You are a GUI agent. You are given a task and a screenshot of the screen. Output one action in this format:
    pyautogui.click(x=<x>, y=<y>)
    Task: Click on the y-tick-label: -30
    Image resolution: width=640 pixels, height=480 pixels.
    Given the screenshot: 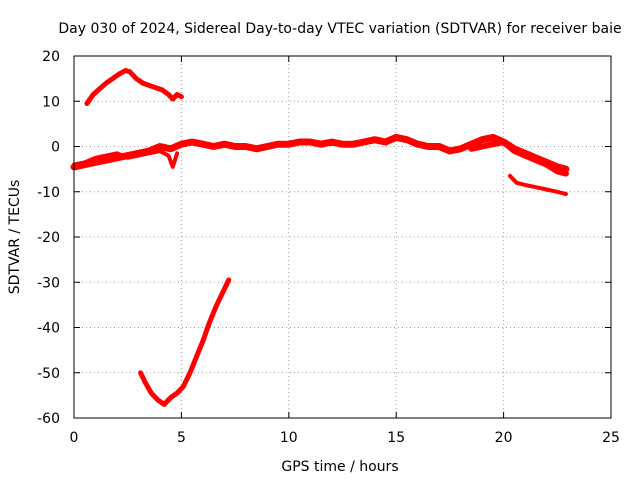 What is the action you would take?
    pyautogui.click(x=48, y=283)
    